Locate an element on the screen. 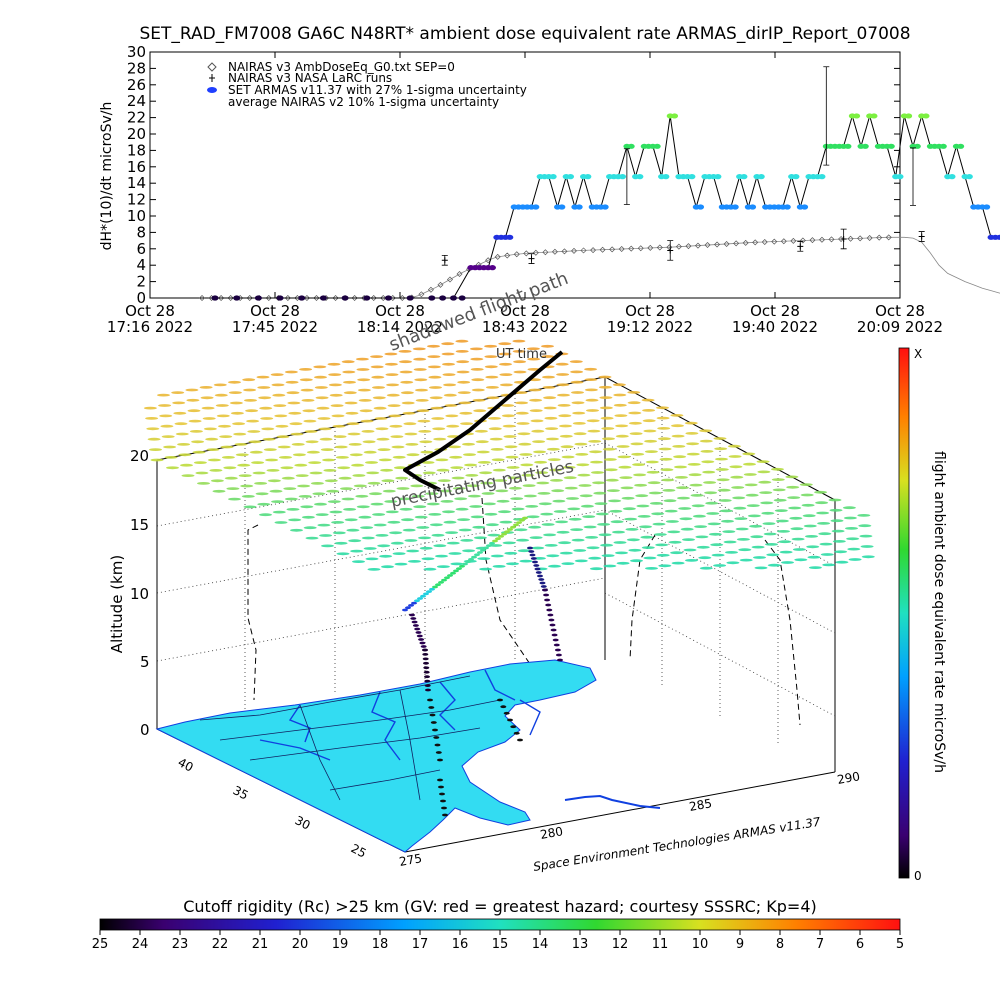 This screenshot has width=1000, height=1000. cutoff-tick-label: 15 is located at coordinates (500, 944).